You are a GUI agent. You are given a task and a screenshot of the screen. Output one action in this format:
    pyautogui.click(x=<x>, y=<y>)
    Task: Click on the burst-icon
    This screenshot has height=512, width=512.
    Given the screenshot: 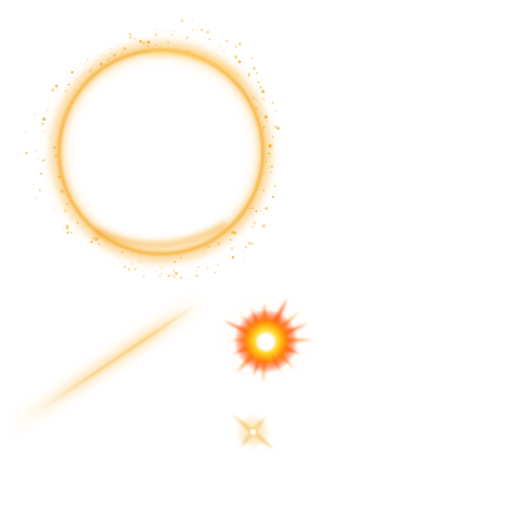 What is the action you would take?
    pyautogui.click(x=266, y=341)
    